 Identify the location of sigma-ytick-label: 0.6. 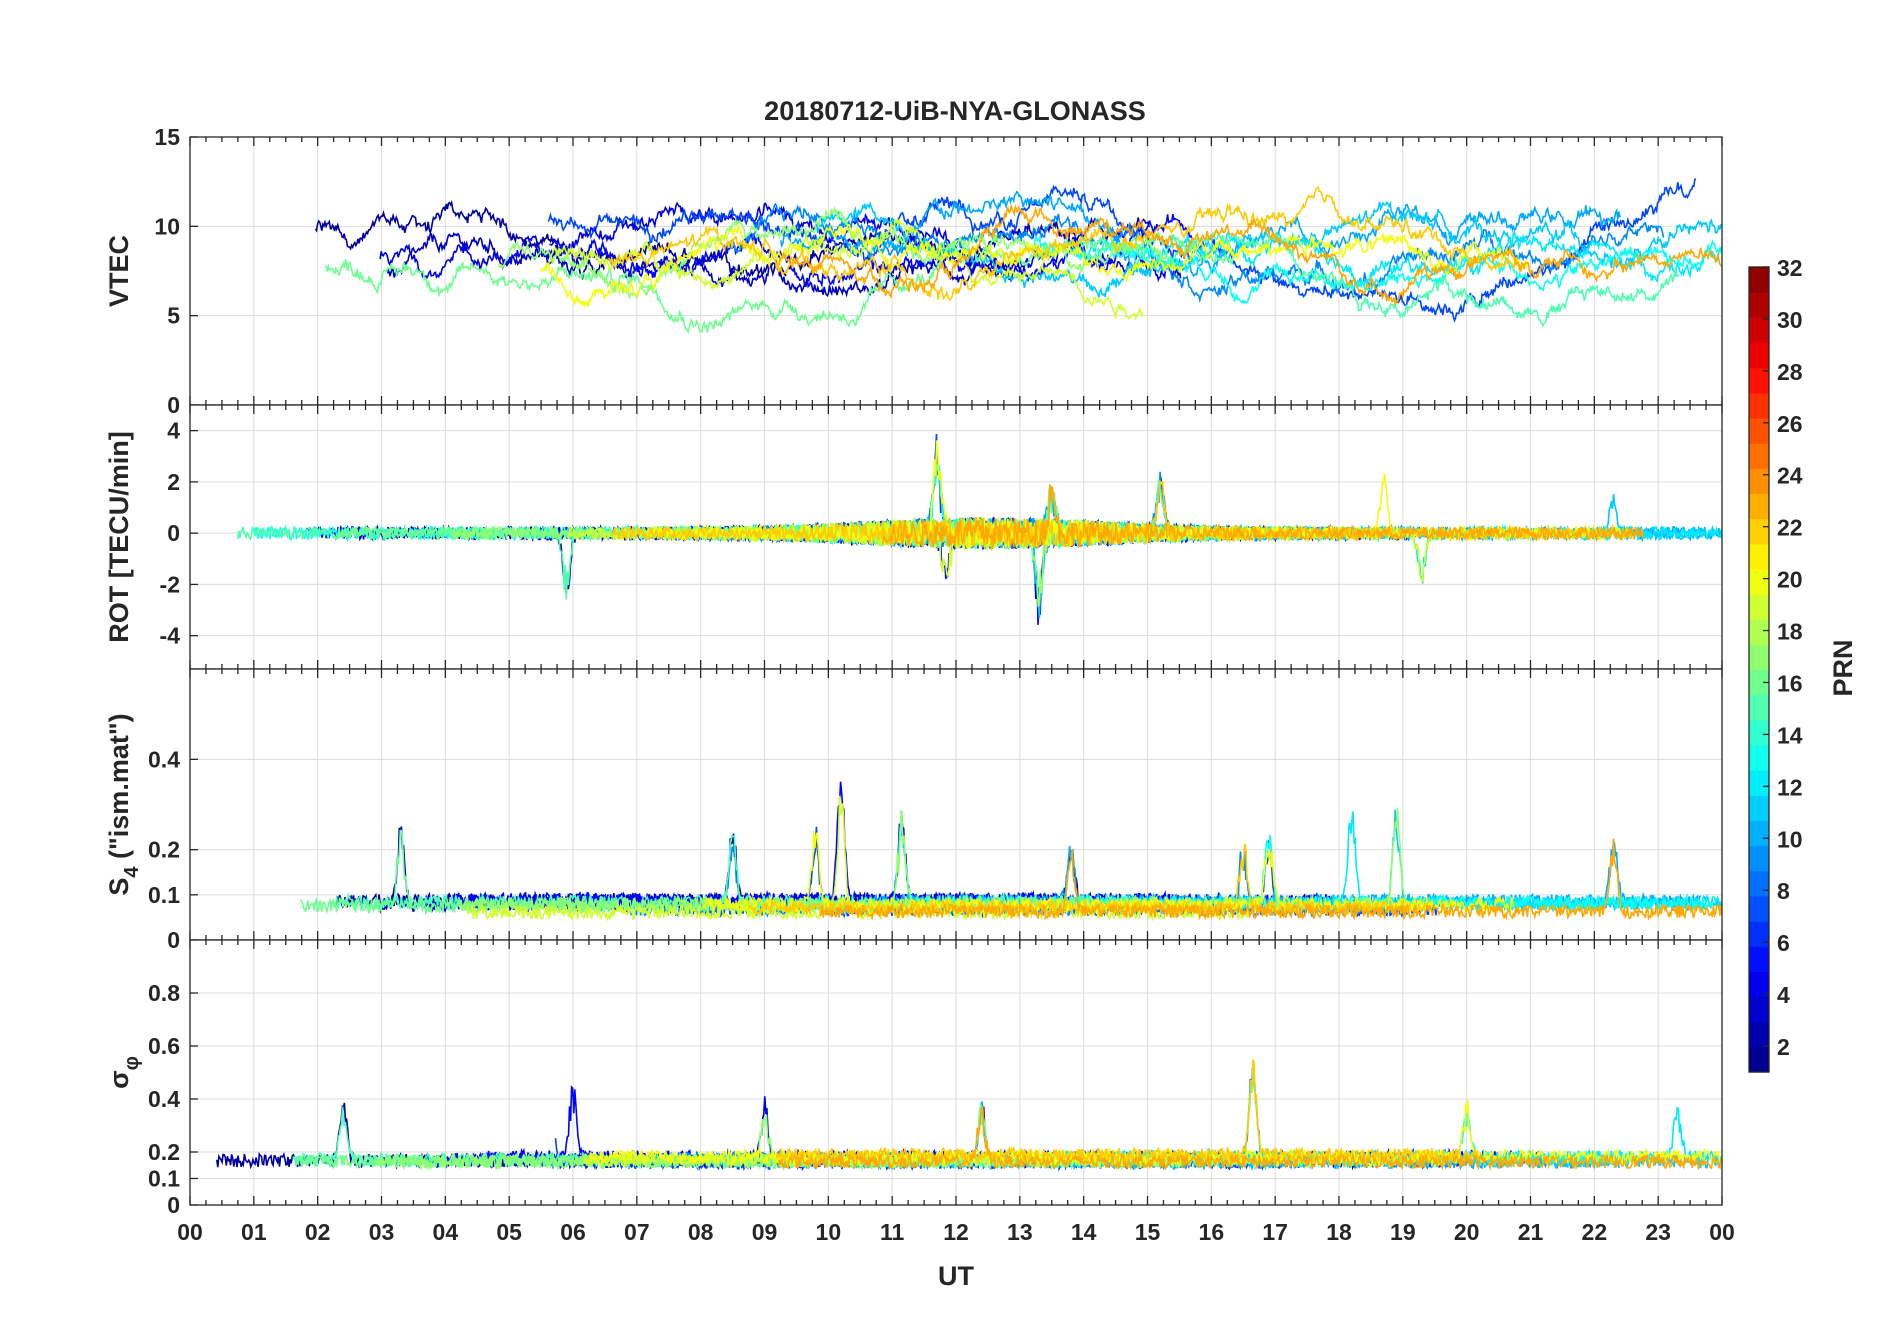
(164, 1046).